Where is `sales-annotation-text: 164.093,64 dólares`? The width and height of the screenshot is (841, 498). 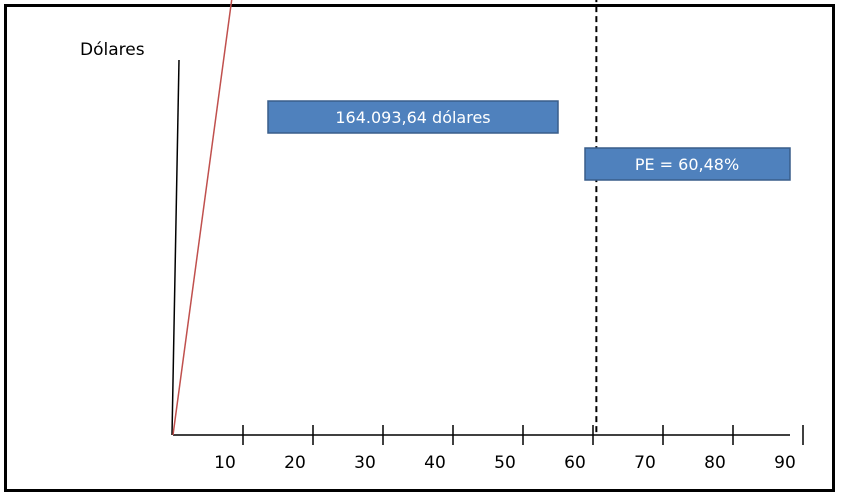
sales-annotation-text: 164.093,64 dólares is located at coordinates (412, 117).